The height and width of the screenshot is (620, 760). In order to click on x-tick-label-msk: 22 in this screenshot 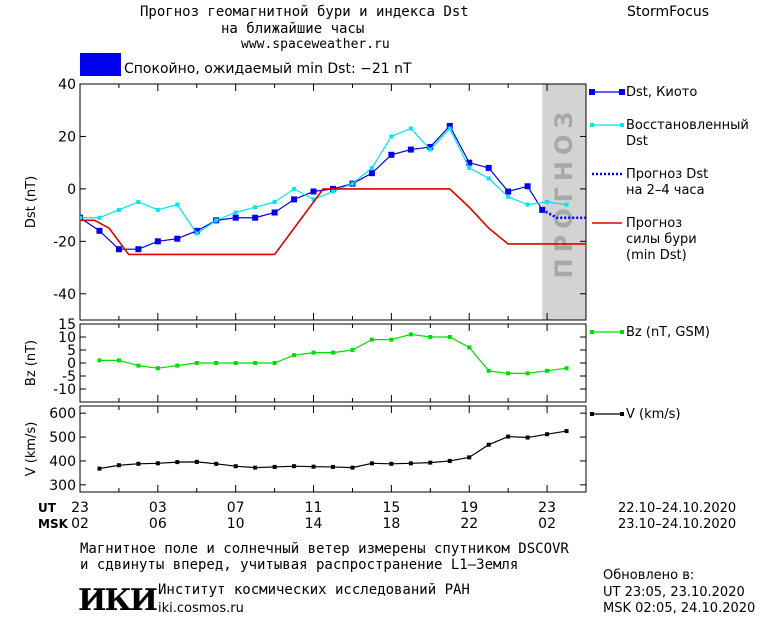, I will do `click(469, 524)`.